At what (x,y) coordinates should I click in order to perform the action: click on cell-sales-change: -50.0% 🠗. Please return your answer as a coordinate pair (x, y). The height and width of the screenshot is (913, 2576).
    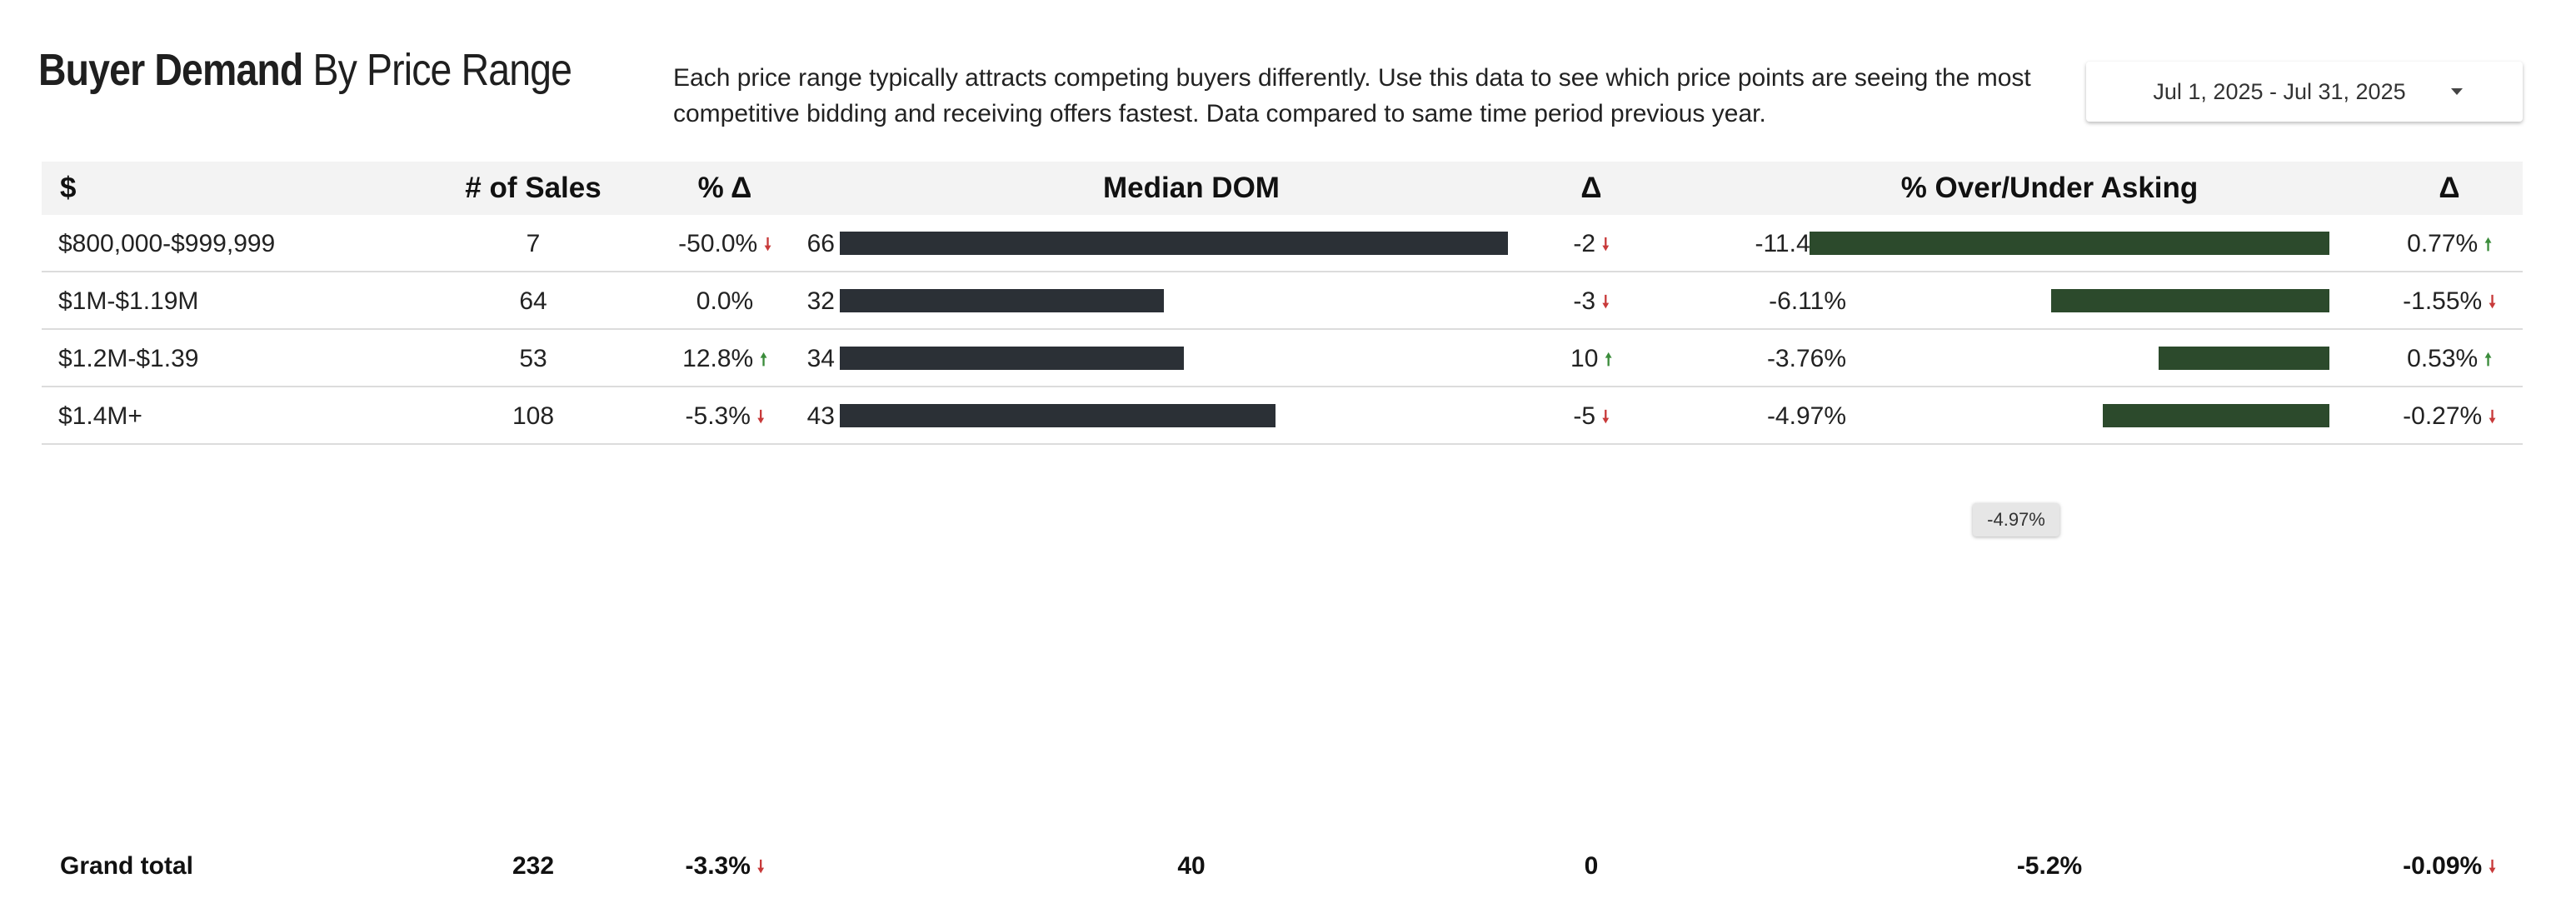
    Looking at the image, I should click on (725, 243).